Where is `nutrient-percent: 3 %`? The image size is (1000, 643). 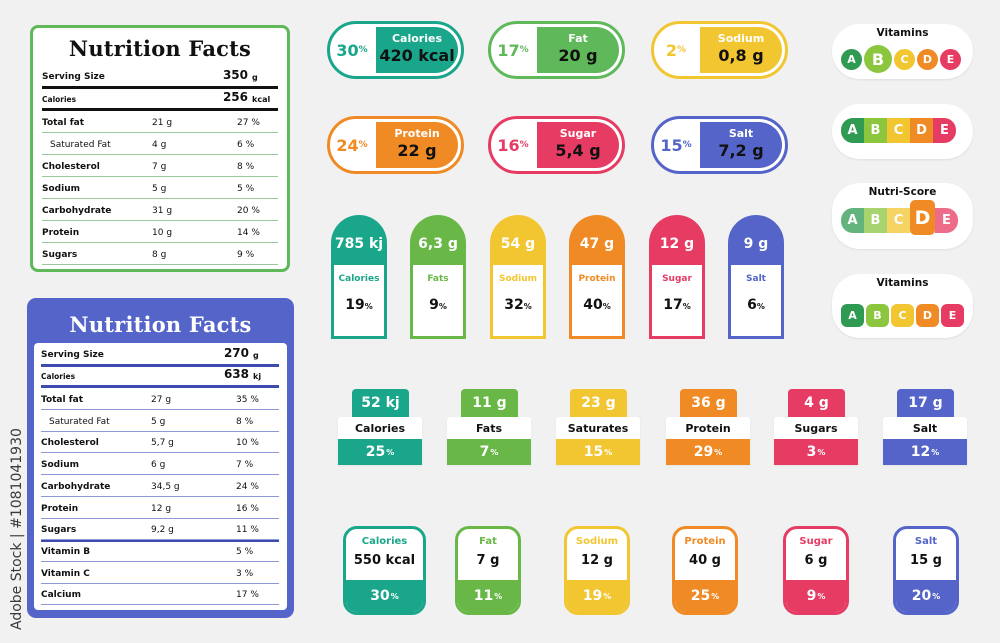 nutrient-percent: 3 % is located at coordinates (245, 573).